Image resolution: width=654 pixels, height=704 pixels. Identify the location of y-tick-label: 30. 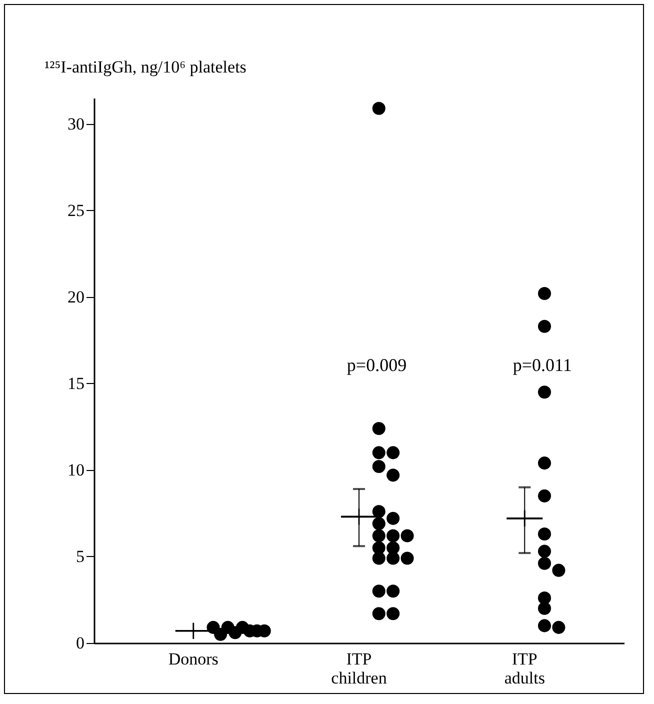
(76, 124).